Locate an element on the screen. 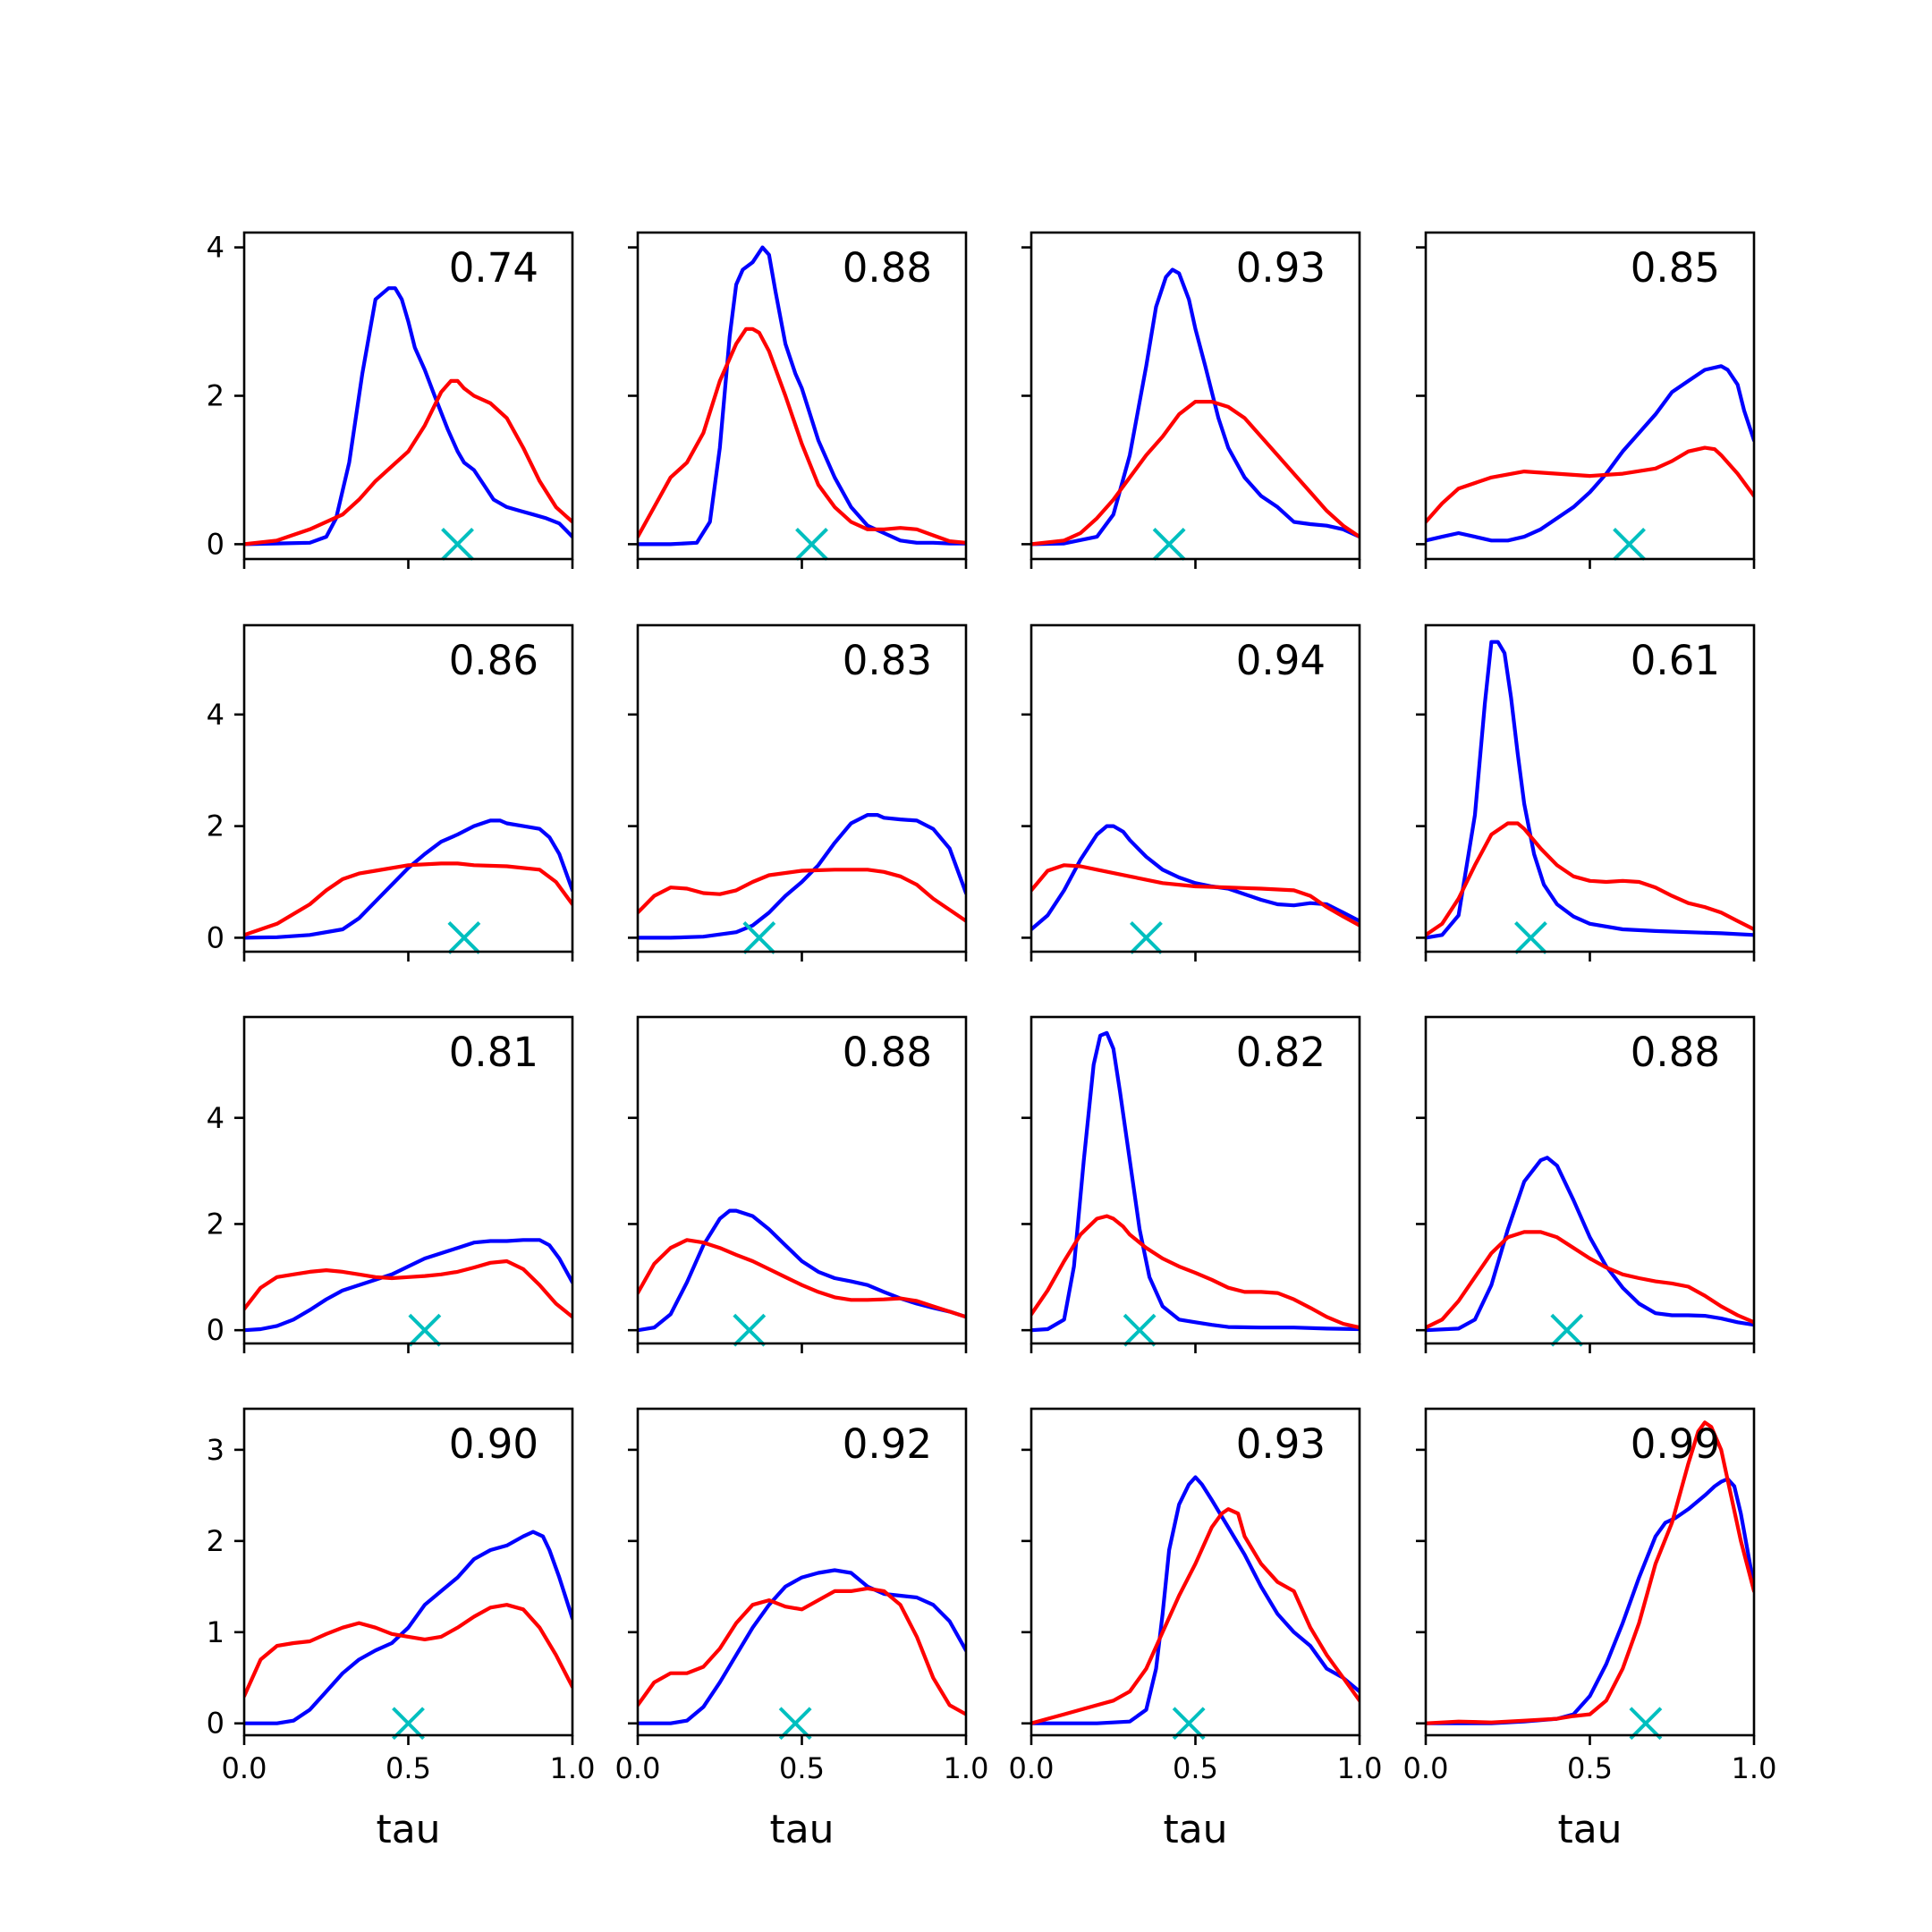 The width and height of the screenshot is (1932, 1932). panel-4-4: 0.0 0.5 1.0 tau 0.99 is located at coordinates (1589, 1629).